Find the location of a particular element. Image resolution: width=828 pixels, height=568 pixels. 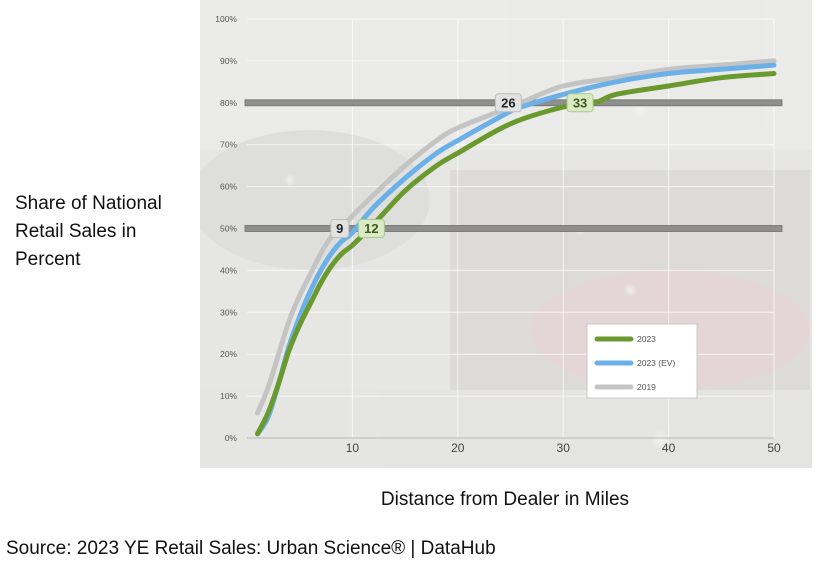

legend: 2023 2023 (EV) 2019 is located at coordinates (642, 361).